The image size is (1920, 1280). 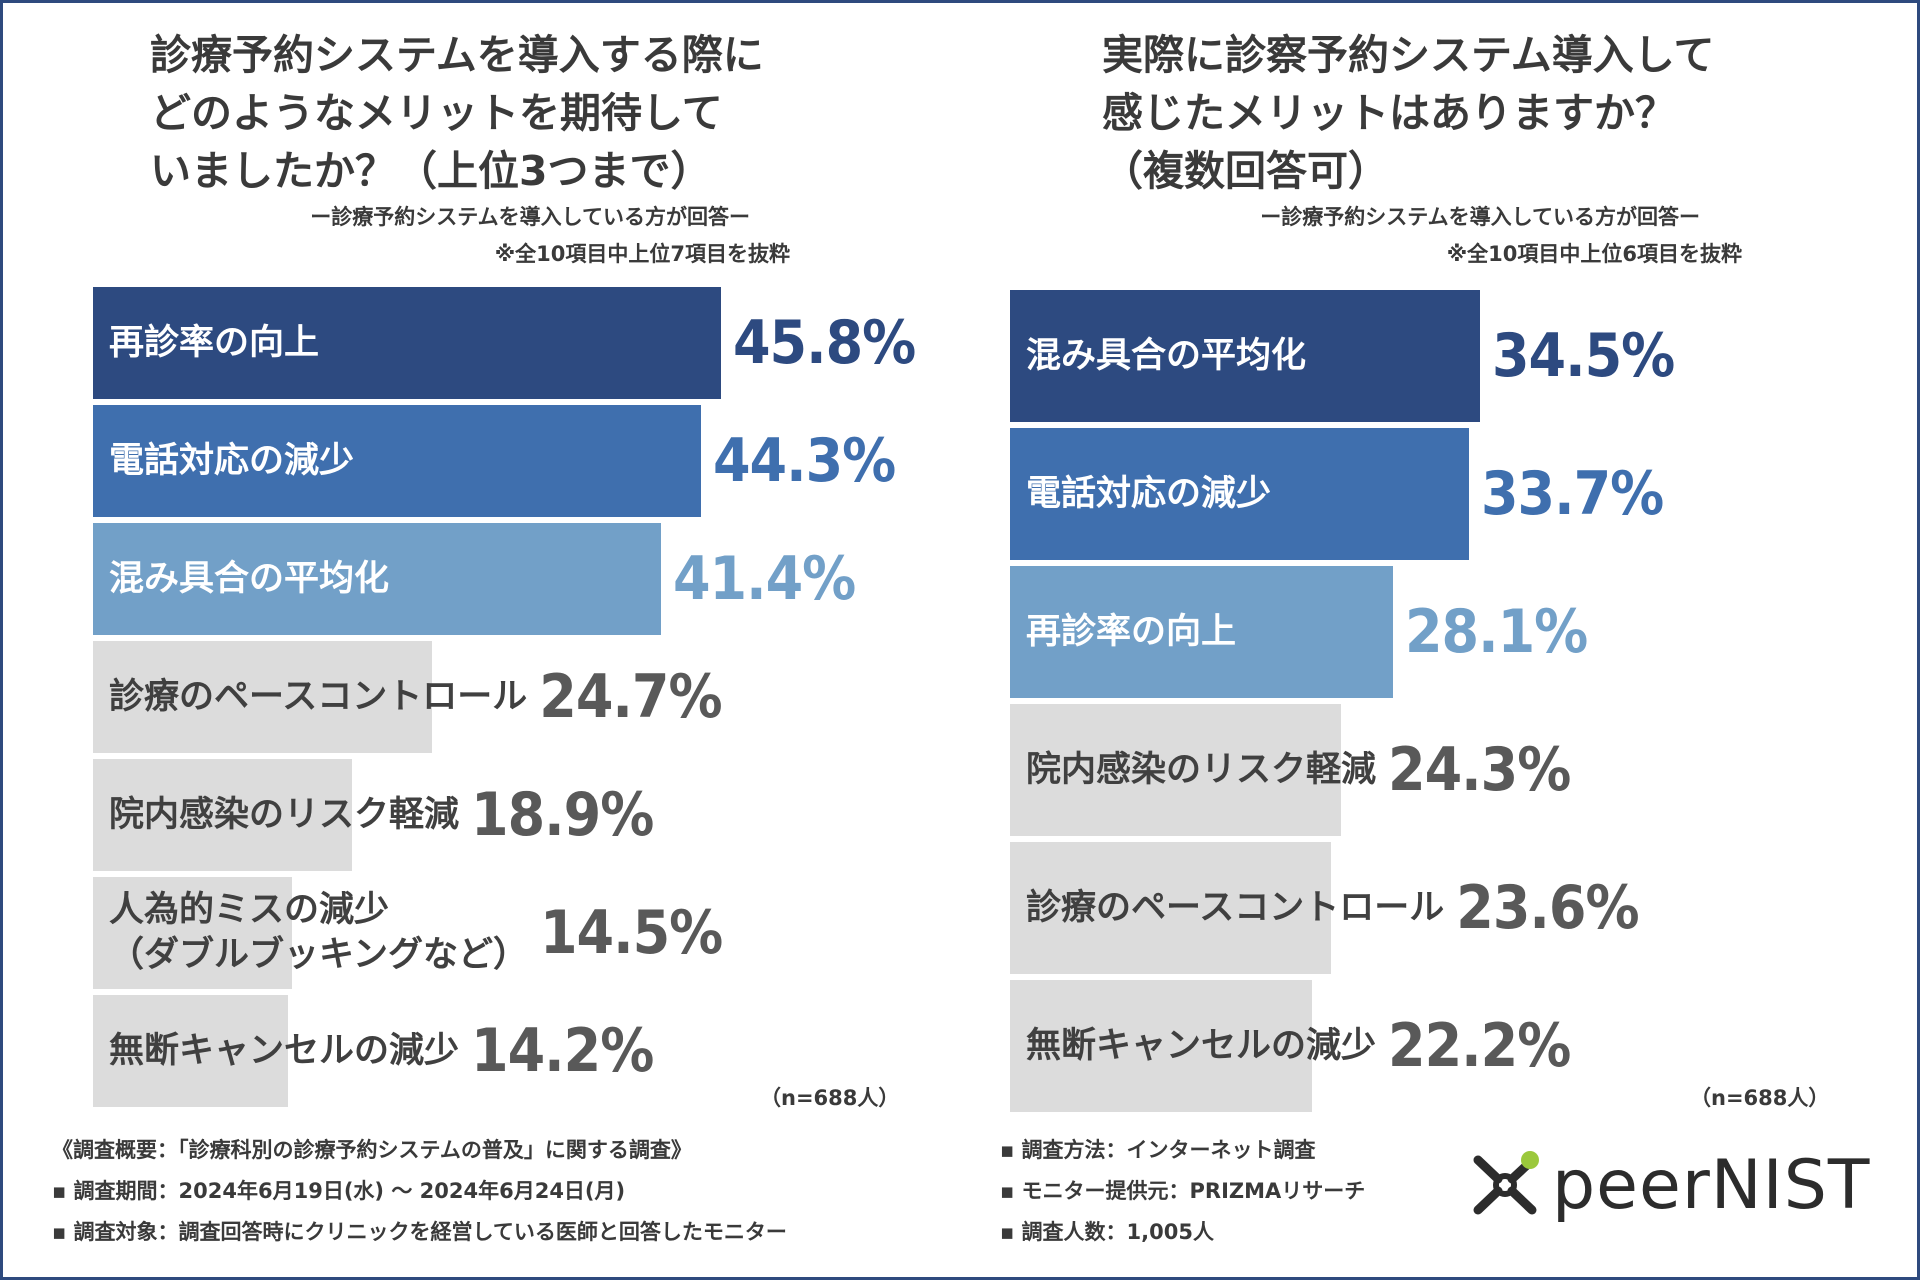 I want to click on peernist-x-icon, so click(x=1506, y=1183).